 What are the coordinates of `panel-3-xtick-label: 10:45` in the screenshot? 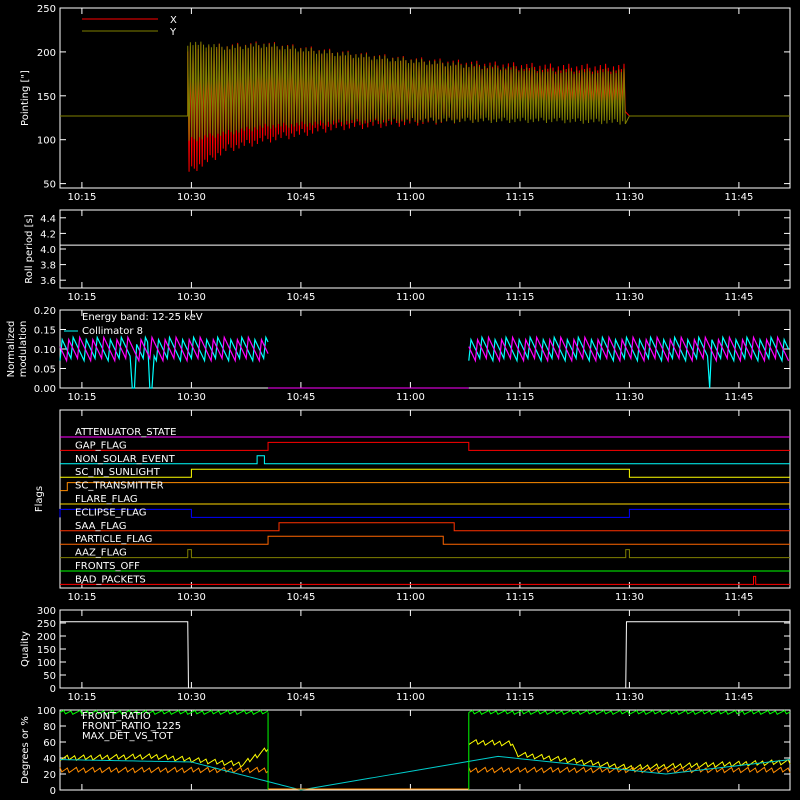 It's located at (300, 397).